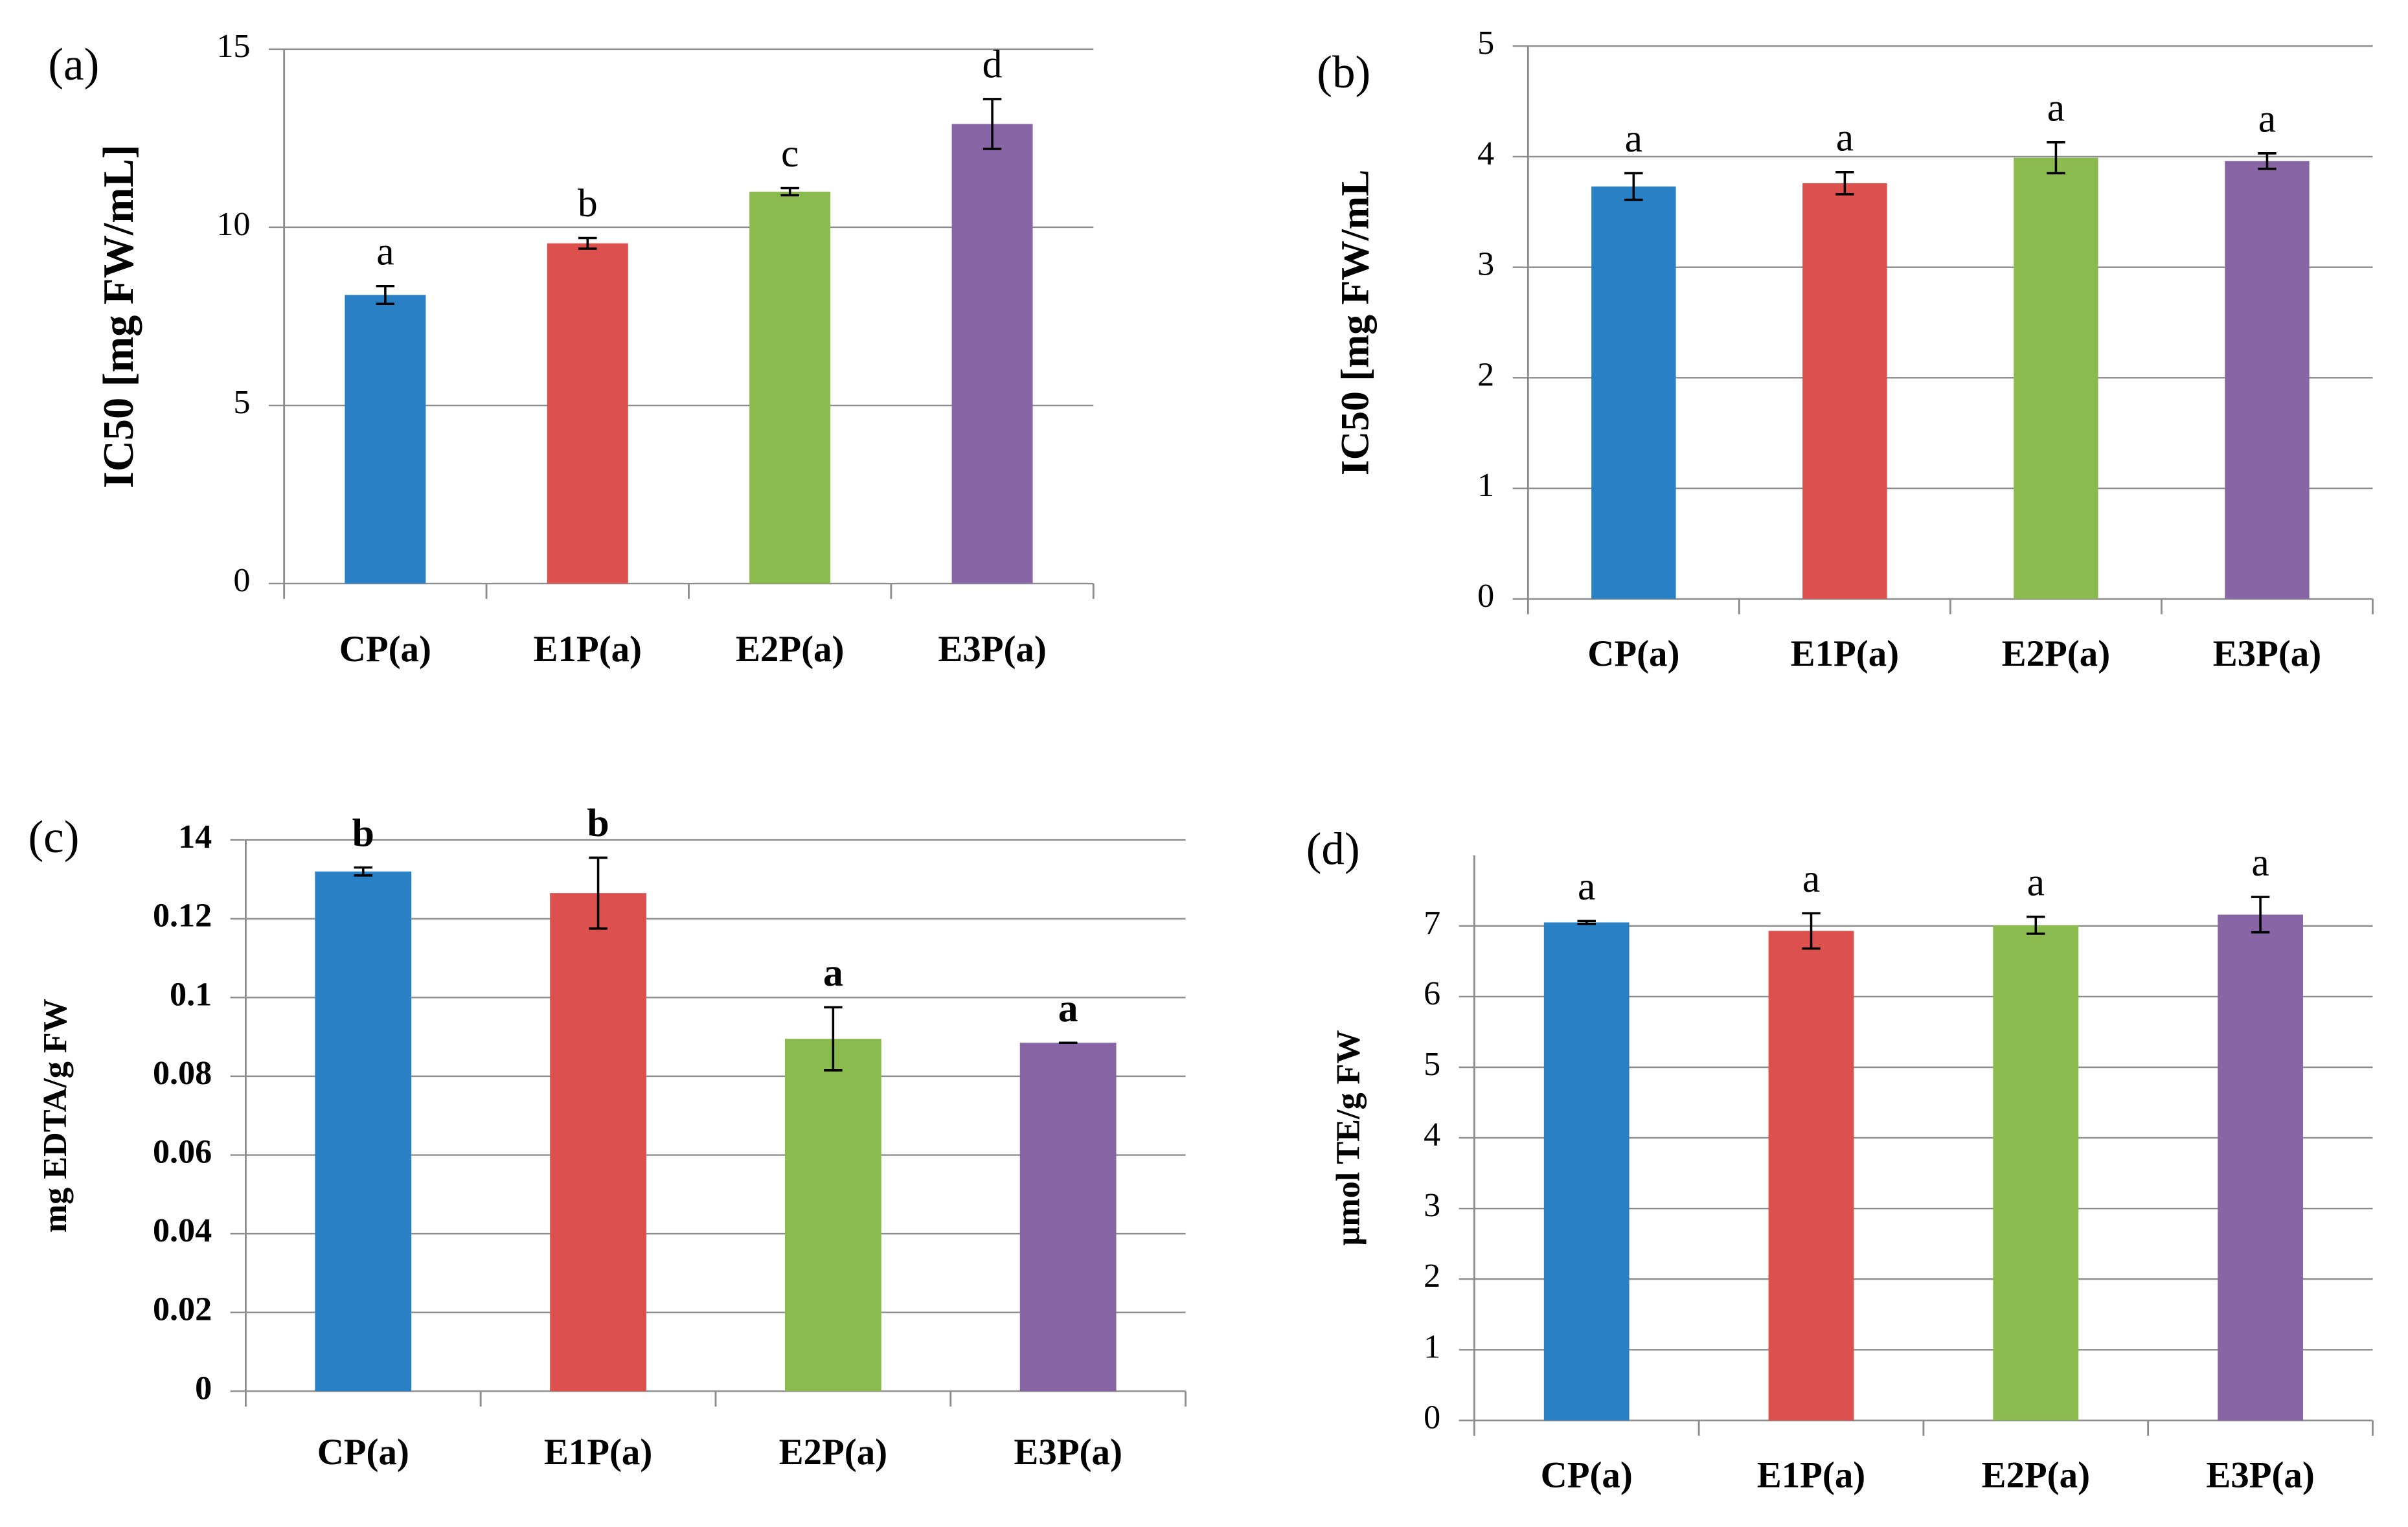 The image size is (2408, 1527). What do you see at coordinates (233, 47) in the screenshot?
I see `y-tick-label: 15` at bounding box center [233, 47].